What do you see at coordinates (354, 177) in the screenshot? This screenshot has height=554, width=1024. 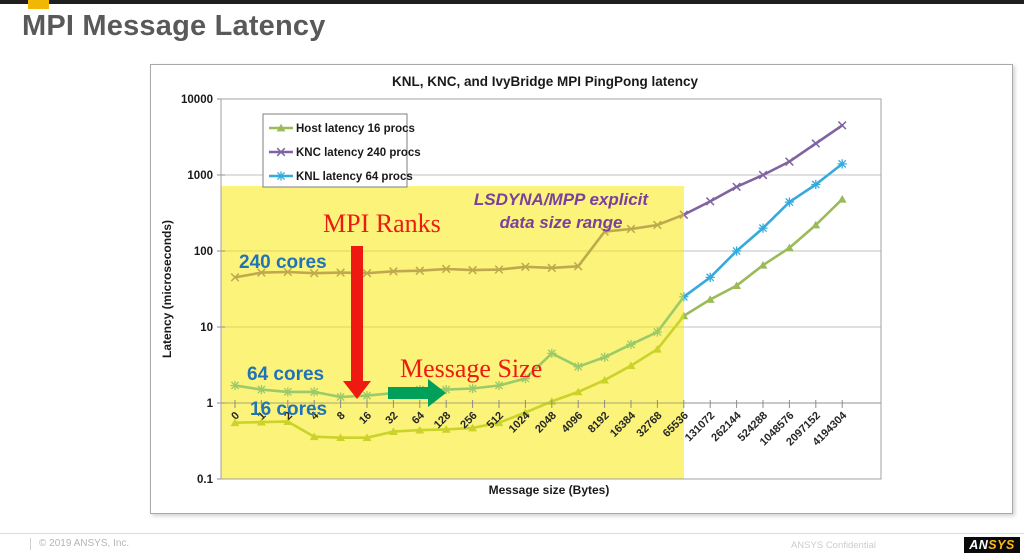 I see `svg-text: KNL latency 64 procs` at bounding box center [354, 177].